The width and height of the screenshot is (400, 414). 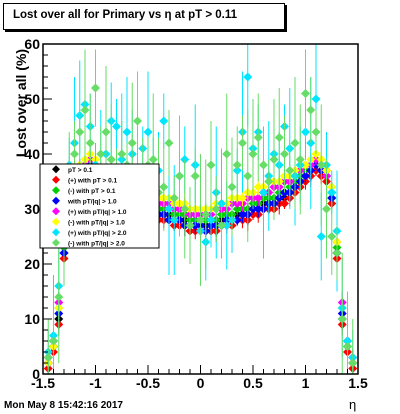 What do you see at coordinates (358, 383) in the screenshot?
I see `x-tick-label: 1.5` at bounding box center [358, 383].